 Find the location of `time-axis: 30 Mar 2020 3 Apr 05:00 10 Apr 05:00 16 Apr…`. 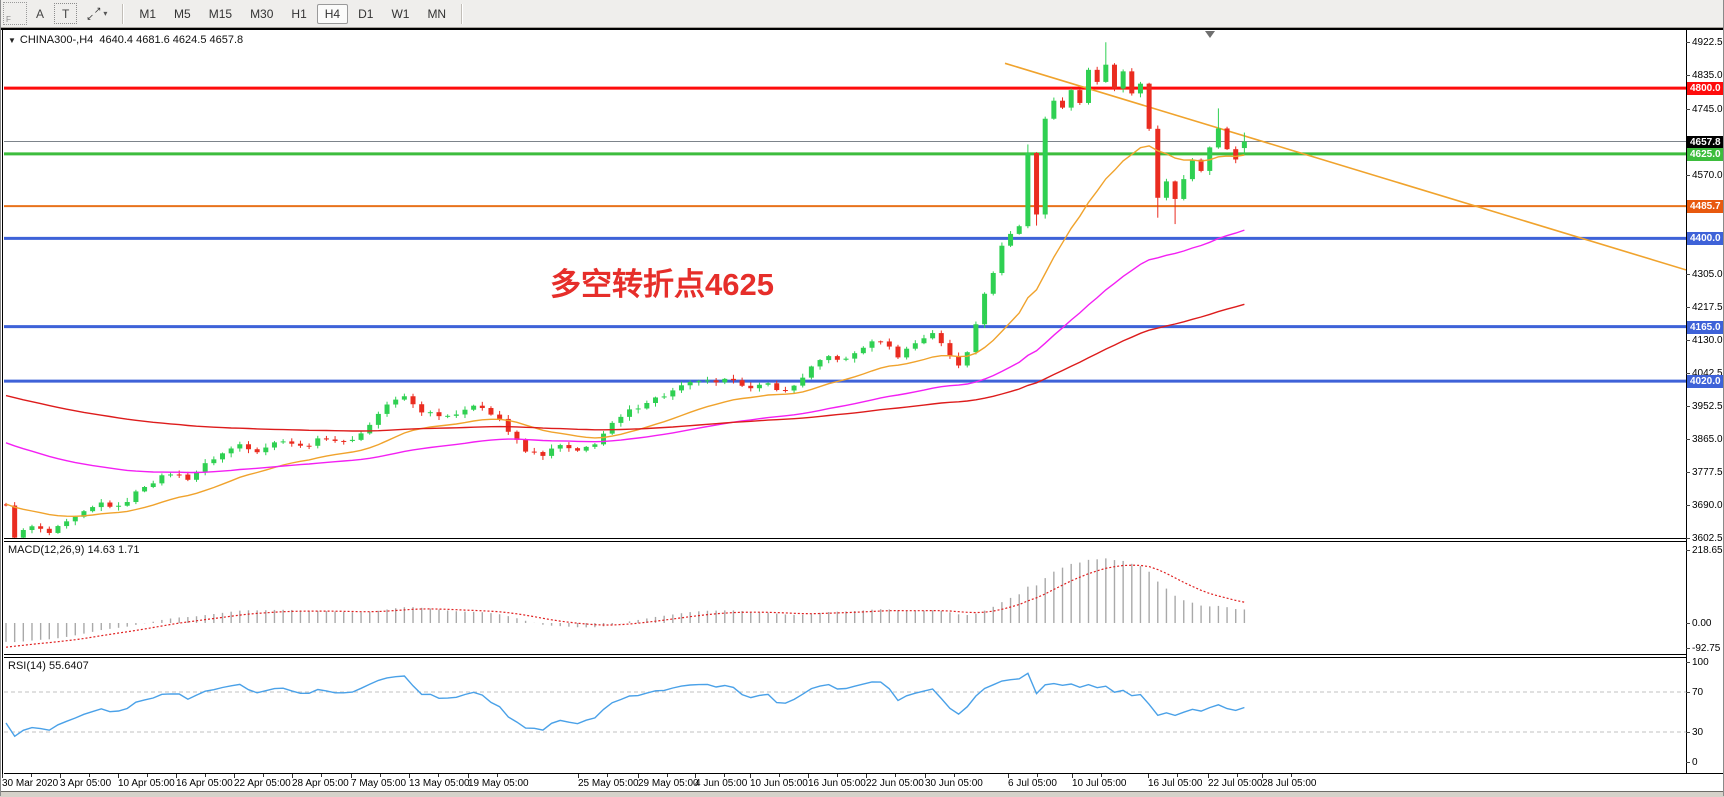

time-axis: 30 Mar 2020 3 Apr 05:00 10 Apr 05:00 16 Apr… is located at coordinates (862, 782).